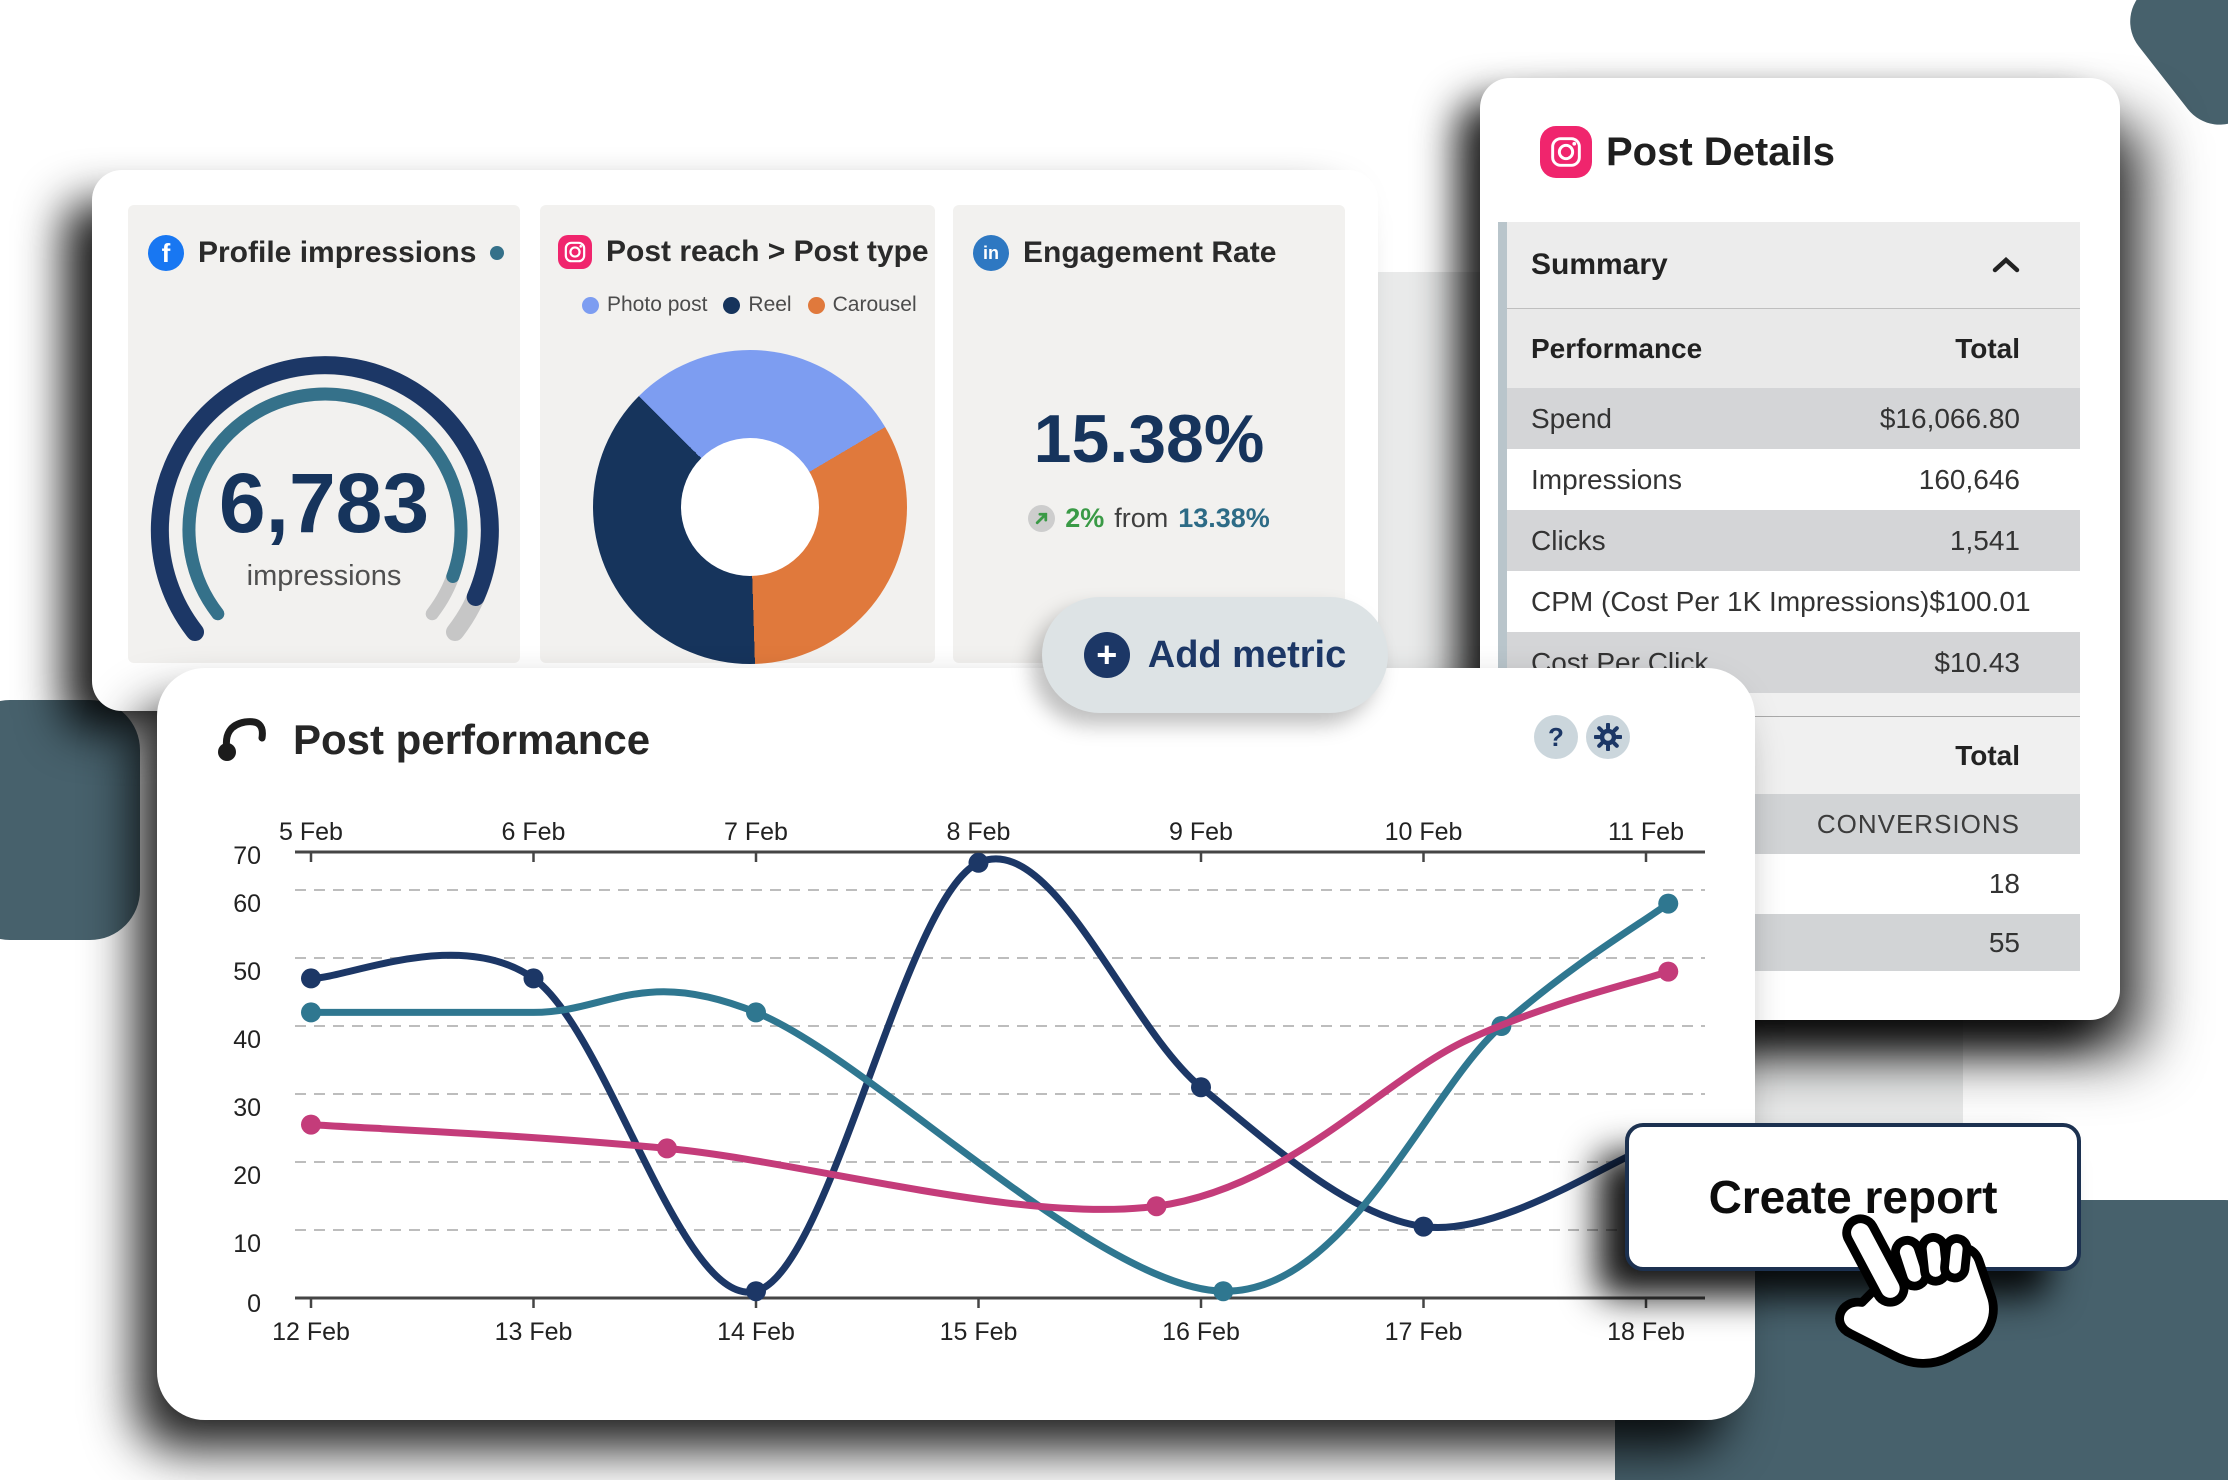  Describe the element at coordinates (1149, 439) in the screenshot. I see `engagement-value: 15.38%` at that location.